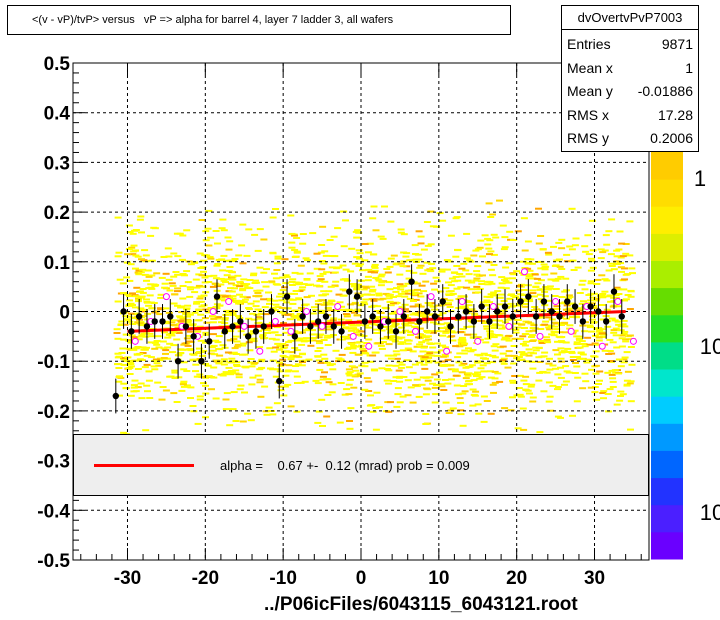 This screenshot has width=720, height=620. Describe the element at coordinates (588, 115) in the screenshot. I see `stat-label: RMS x` at that location.